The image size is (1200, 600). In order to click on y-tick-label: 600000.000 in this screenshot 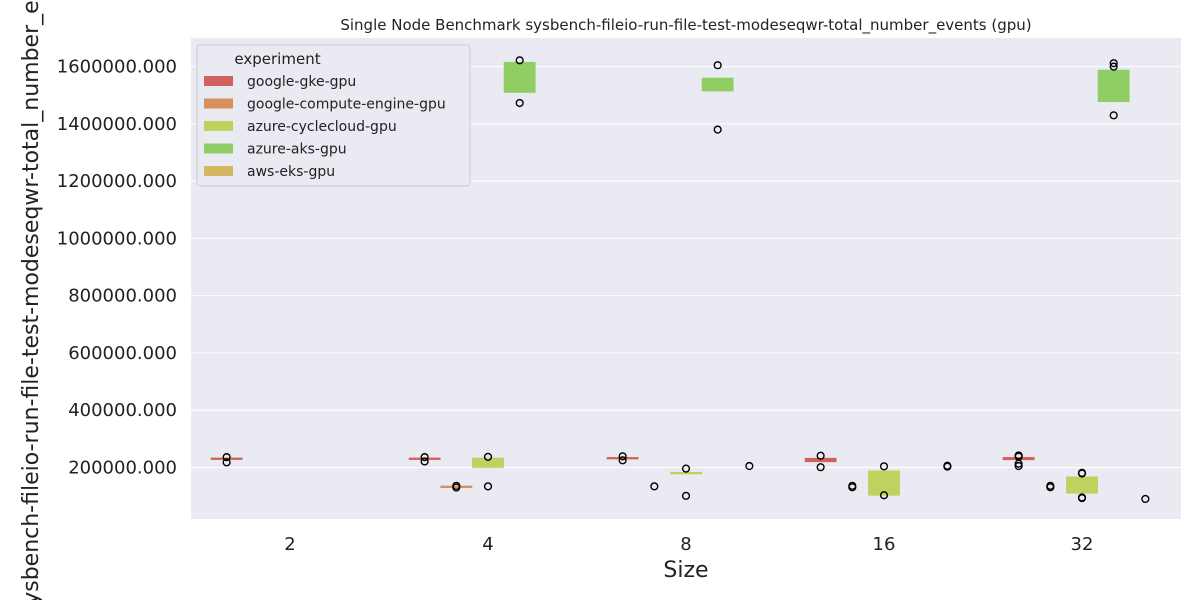, I will do `click(122, 353)`.